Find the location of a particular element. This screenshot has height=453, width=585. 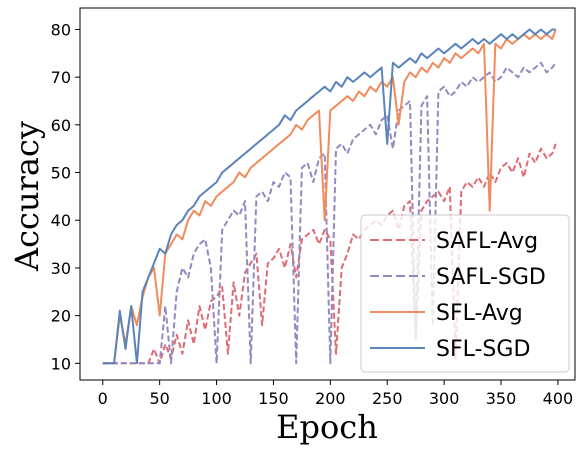

x-tick-label: 400 is located at coordinates (558, 398).